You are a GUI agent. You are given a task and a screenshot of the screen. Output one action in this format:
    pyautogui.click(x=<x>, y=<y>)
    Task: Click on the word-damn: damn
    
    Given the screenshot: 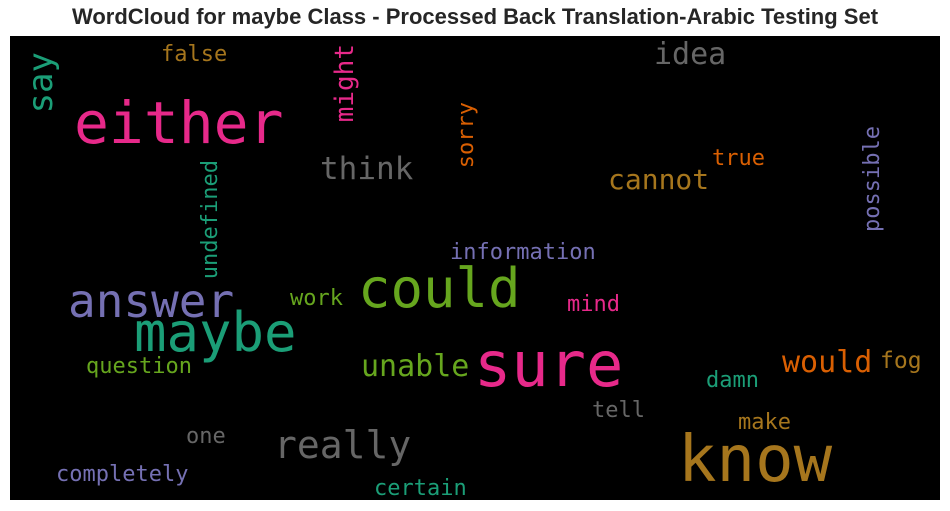 What is the action you would take?
    pyautogui.click(x=732, y=380)
    